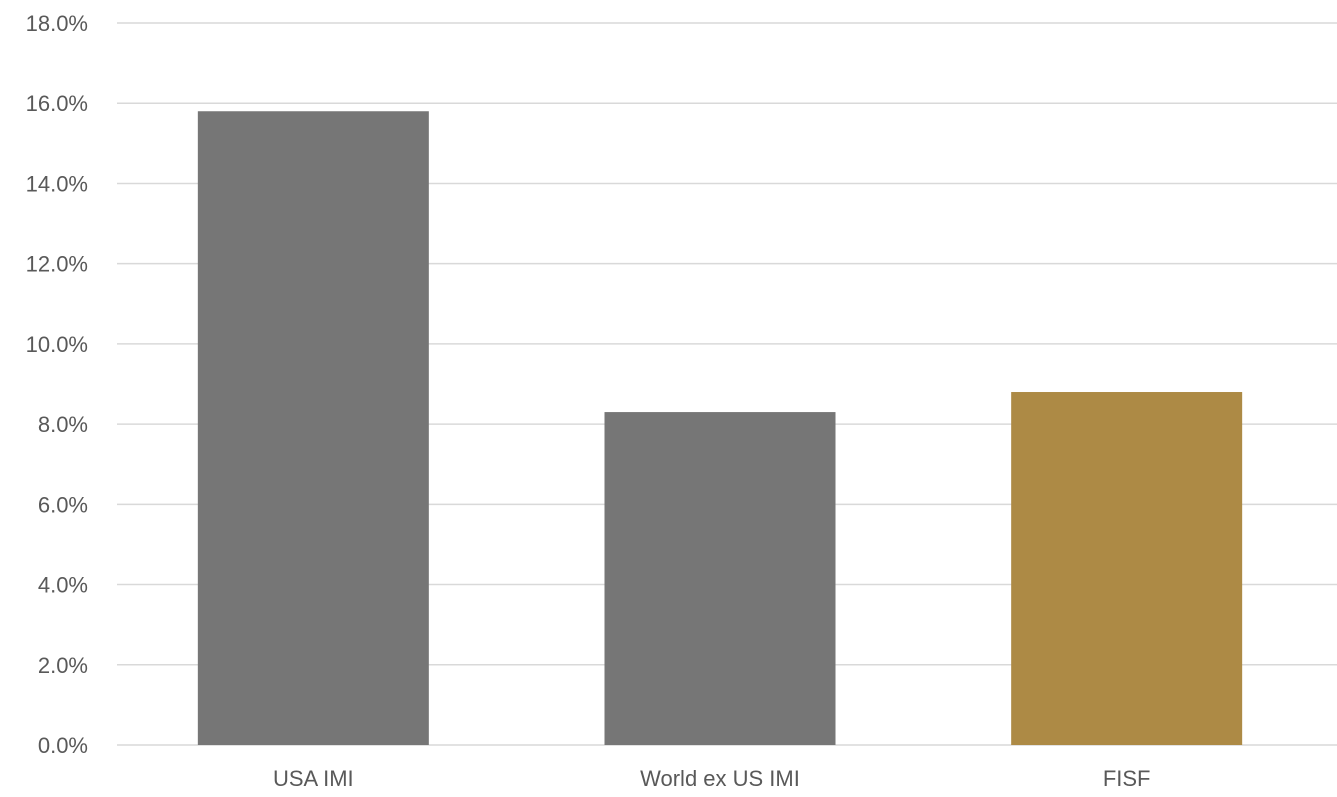 The image size is (1337, 797). Describe the element at coordinates (313, 778) in the screenshot. I see `x-category-label: USA IMI` at that location.